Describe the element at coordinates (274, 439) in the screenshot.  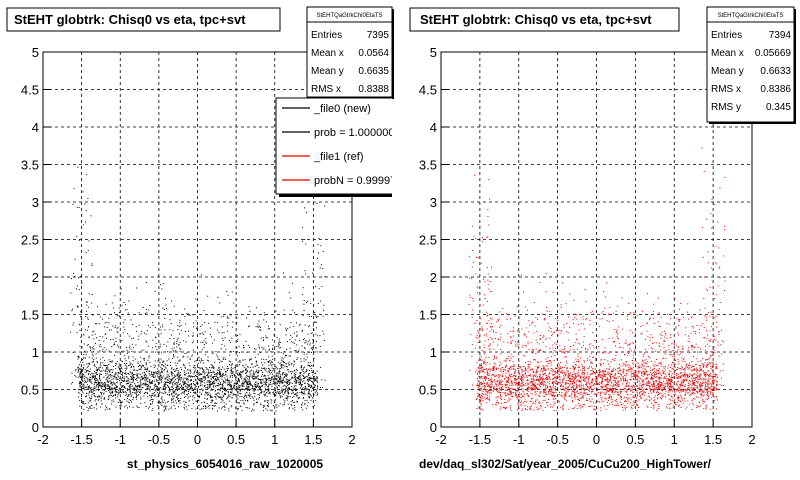
I see `x-tick-label: 1` at that location.